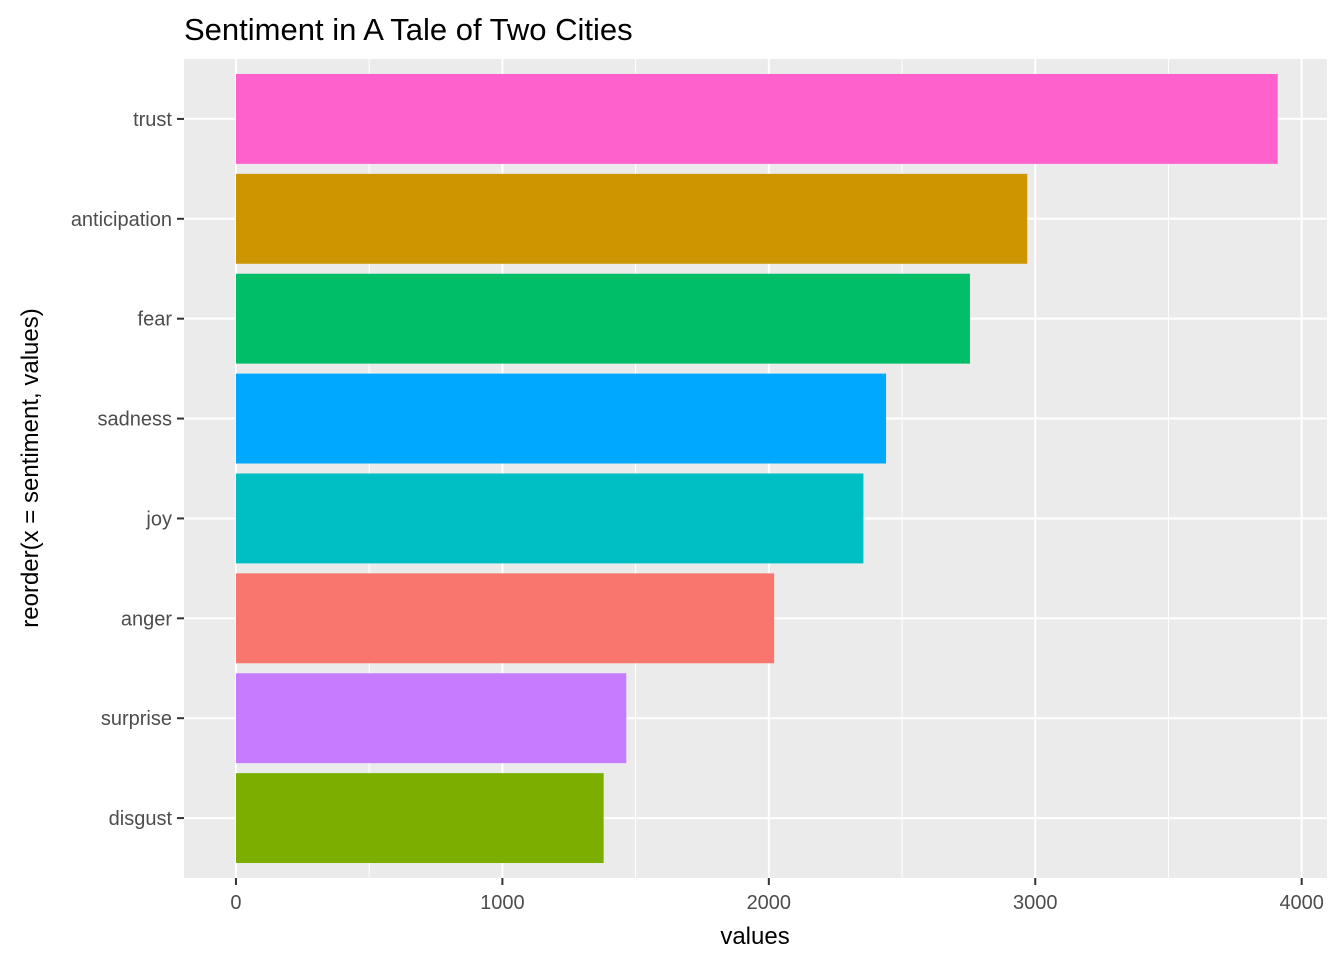 Image resolution: width=1344 pixels, height=960 pixels. I want to click on x-tick-label: 1000, so click(502, 903).